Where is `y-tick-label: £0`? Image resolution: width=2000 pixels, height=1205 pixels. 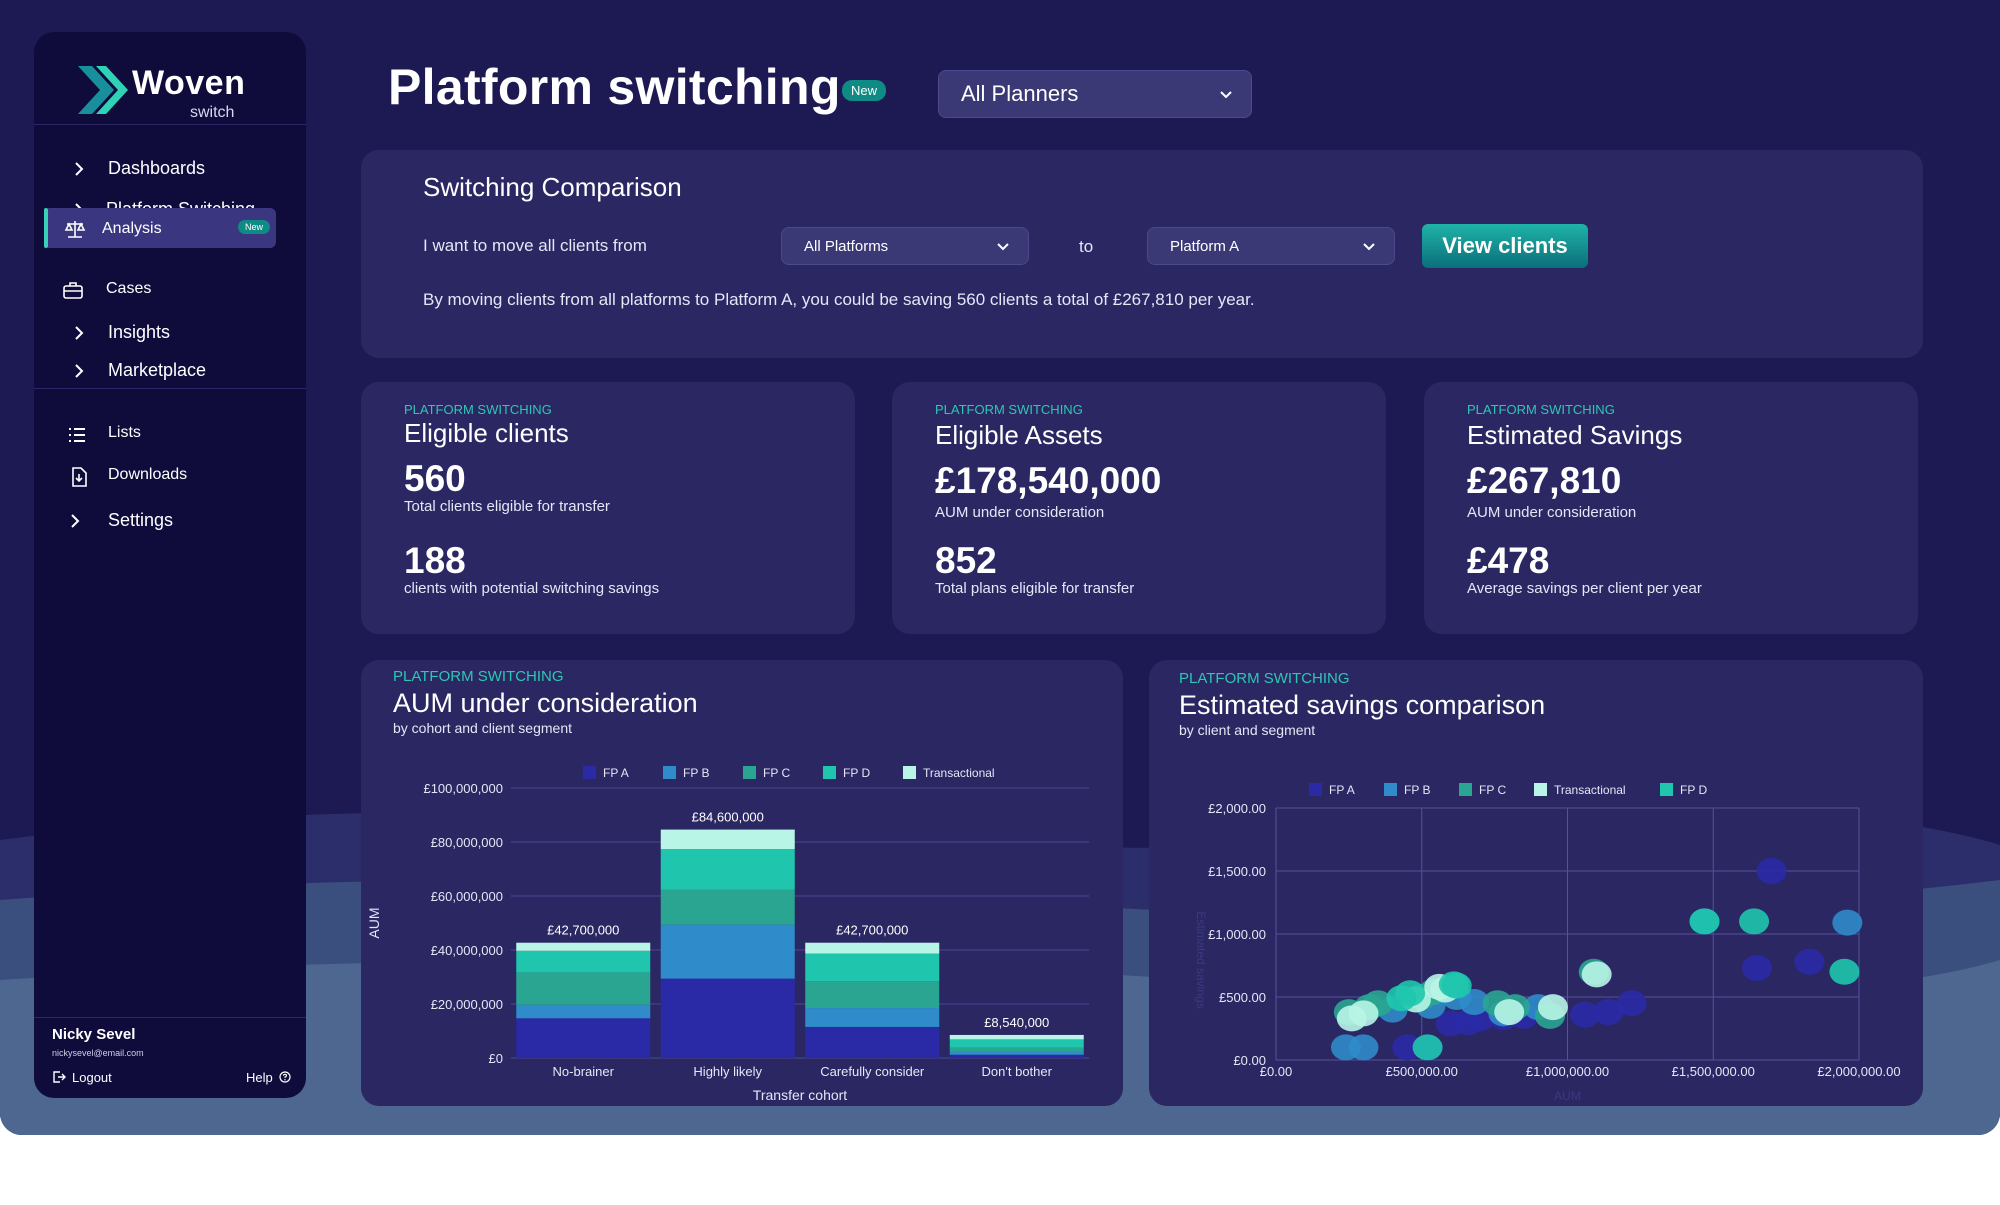 y-tick-label: £0 is located at coordinates (496, 1058).